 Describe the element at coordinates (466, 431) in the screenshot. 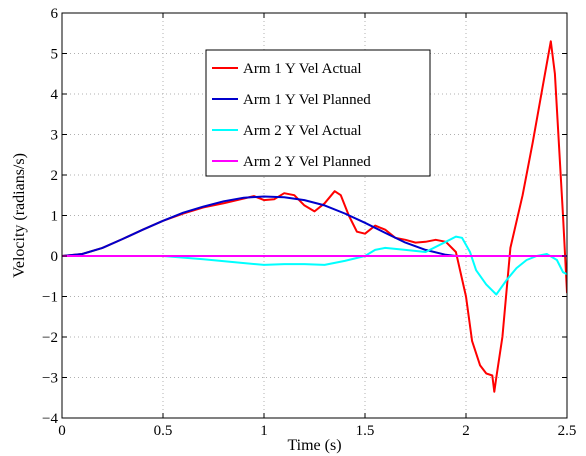

I see `x-tick-label: 2` at that location.